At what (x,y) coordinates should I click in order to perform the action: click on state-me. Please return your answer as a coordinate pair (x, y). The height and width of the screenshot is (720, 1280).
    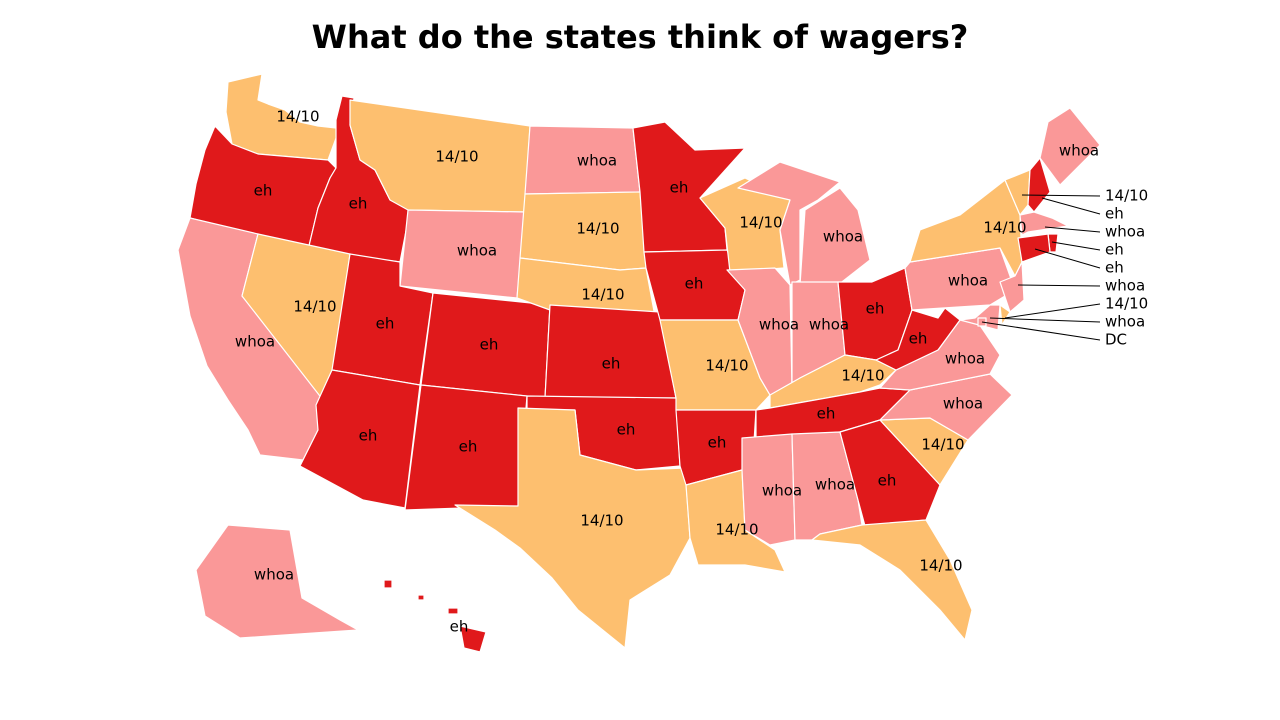
    Looking at the image, I should click on (1070, 146).